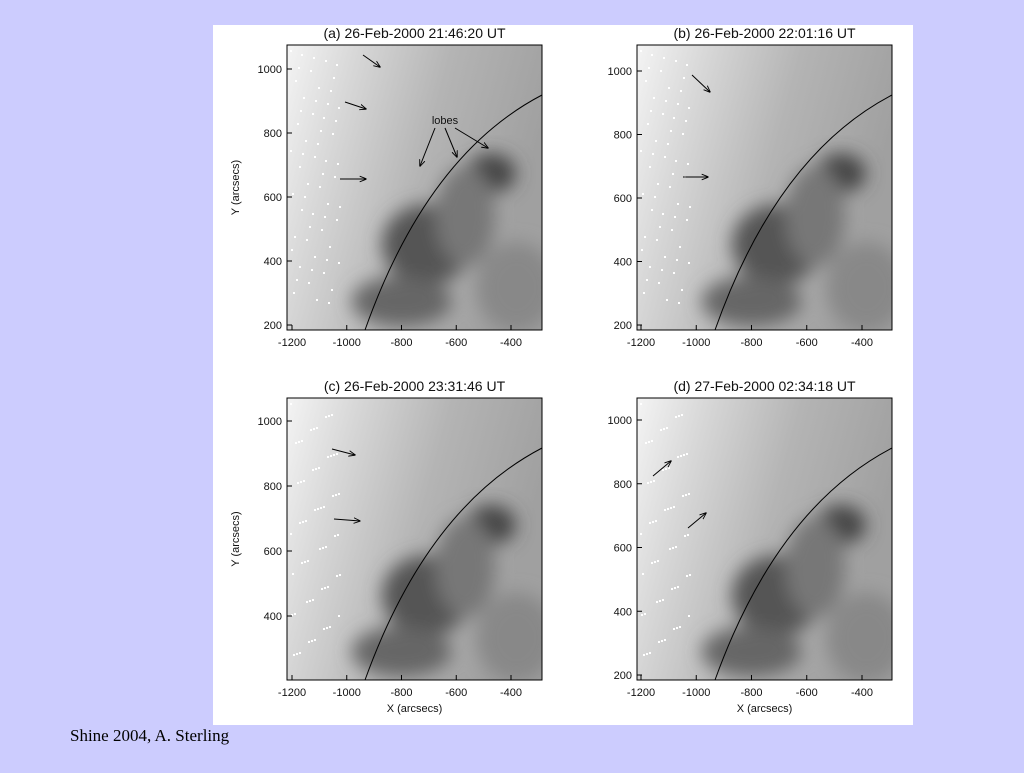 This screenshot has height=773, width=1024. What do you see at coordinates (236, 538) in the screenshot?
I see `y-axis-label: Y (arcsecs)` at bounding box center [236, 538].